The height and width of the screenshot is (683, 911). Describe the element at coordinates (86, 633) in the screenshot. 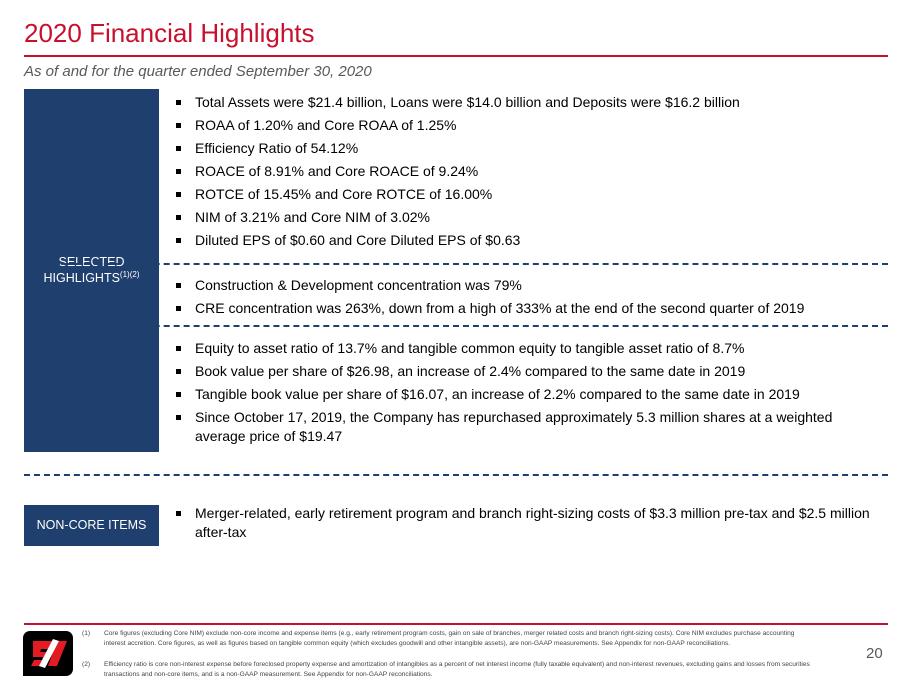

I see `footnote-number: (1)` at that location.